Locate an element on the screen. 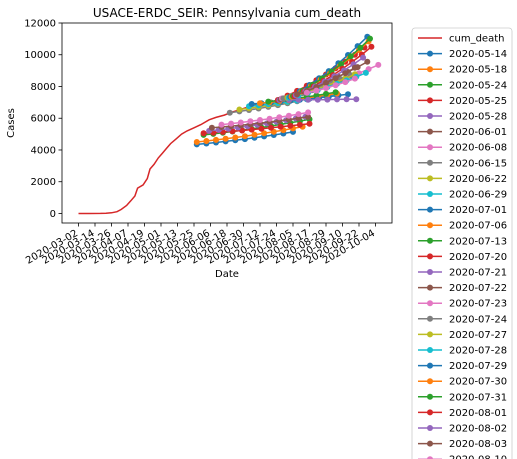 This screenshot has width=517, height=459. legend-label: 2020-08-01 is located at coordinates (478, 413).